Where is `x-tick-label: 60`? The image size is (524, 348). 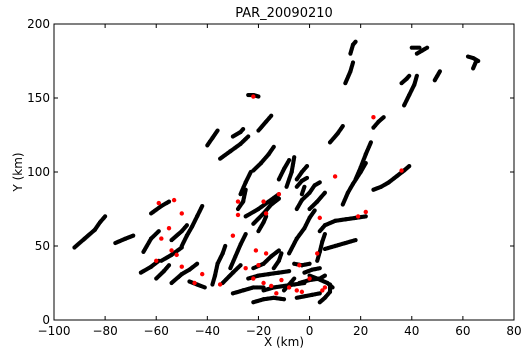
x-tick-label: 60 is located at coordinates (462, 331).